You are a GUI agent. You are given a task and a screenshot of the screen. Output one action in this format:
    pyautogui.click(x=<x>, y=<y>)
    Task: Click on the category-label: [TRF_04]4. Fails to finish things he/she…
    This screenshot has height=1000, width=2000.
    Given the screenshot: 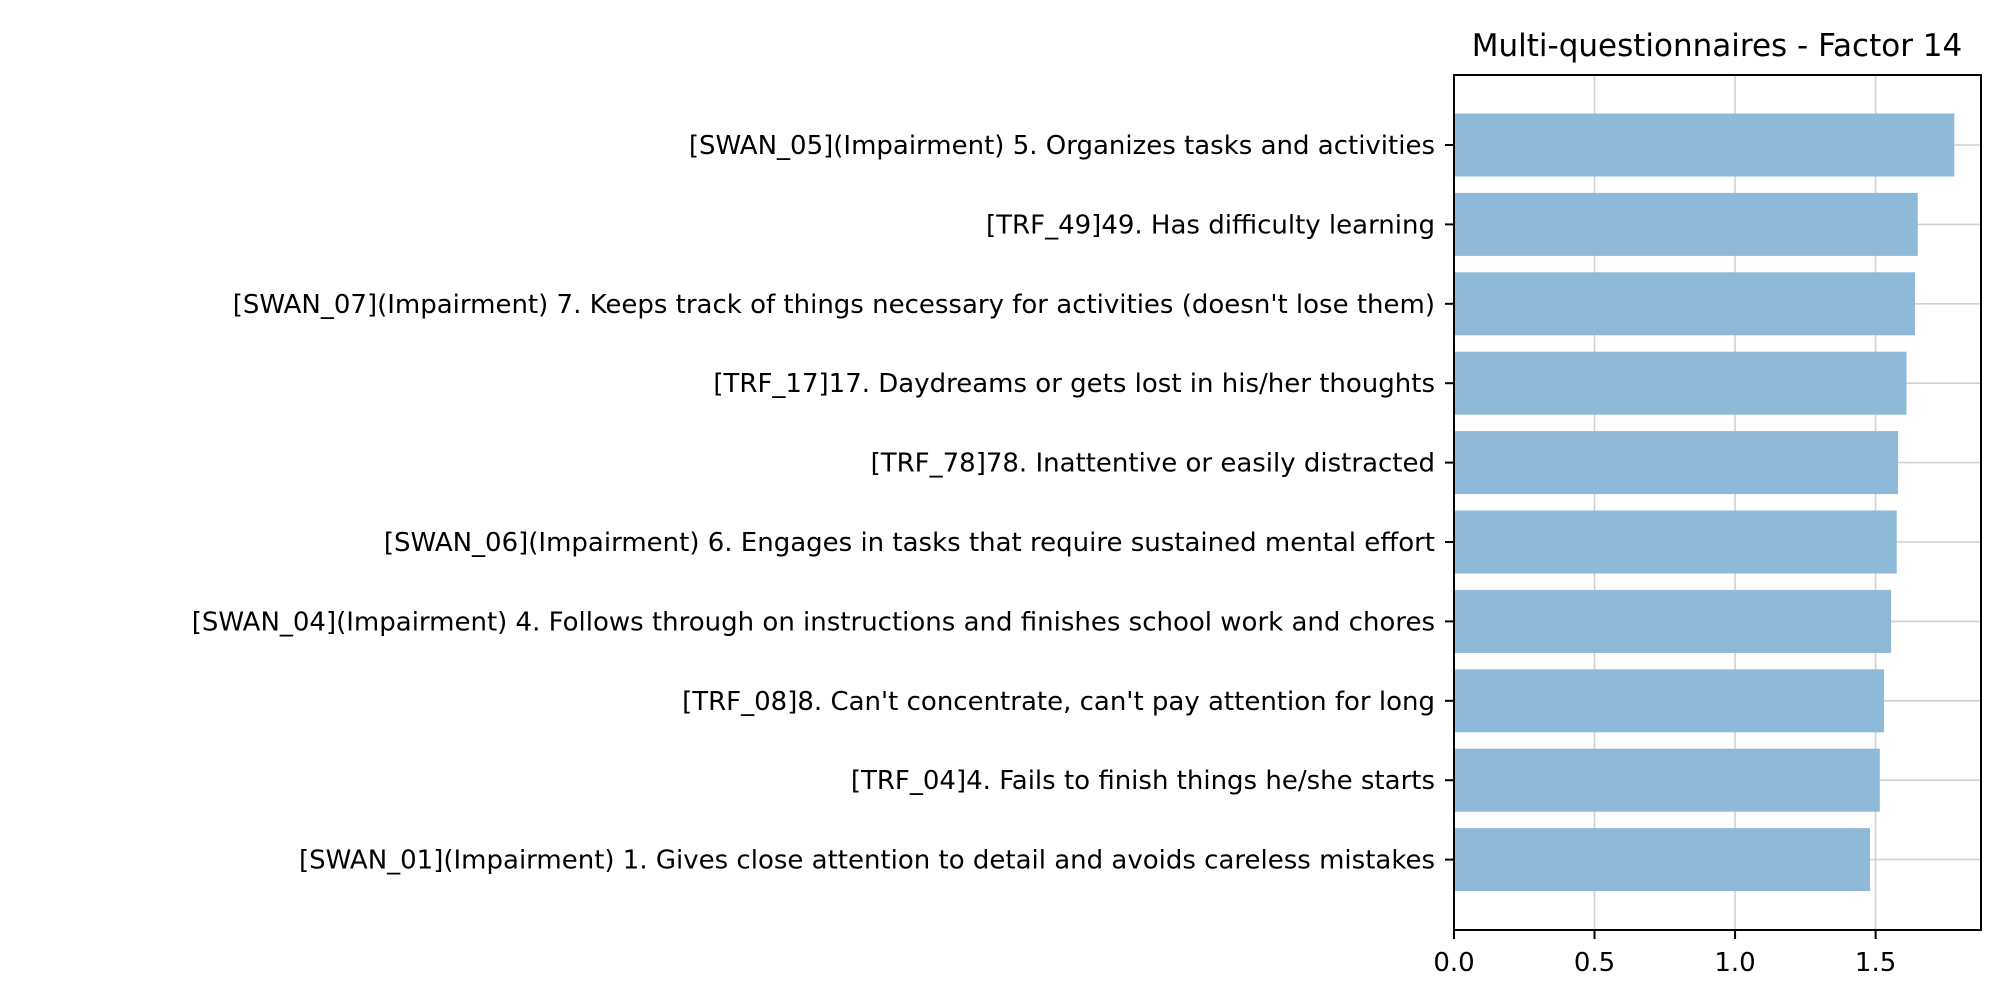 What is the action you would take?
    pyautogui.click(x=1143, y=781)
    